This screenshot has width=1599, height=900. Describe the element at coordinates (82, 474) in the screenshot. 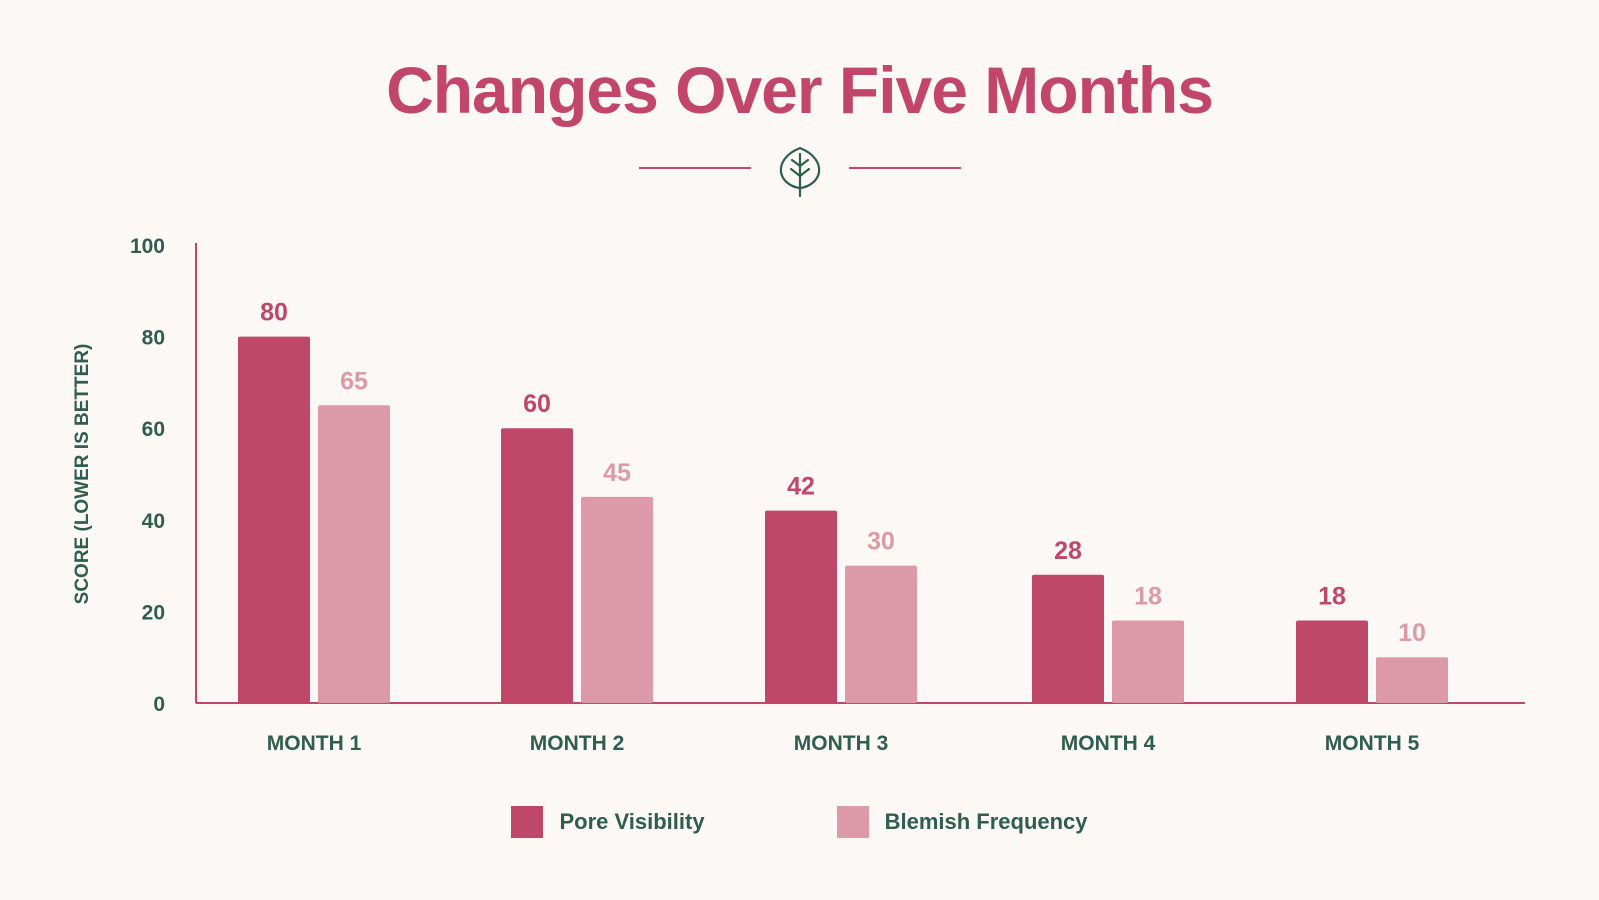

I see `y-axis-label: SCORE (LOWER IS BETTER)` at that location.